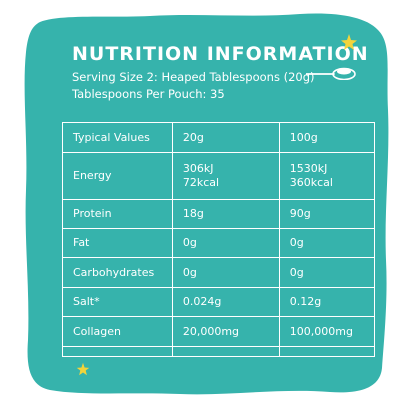 This screenshot has height=416, width=416. What do you see at coordinates (117, 272) in the screenshot?
I see `row-label: Carbohydrates` at bounding box center [117, 272].